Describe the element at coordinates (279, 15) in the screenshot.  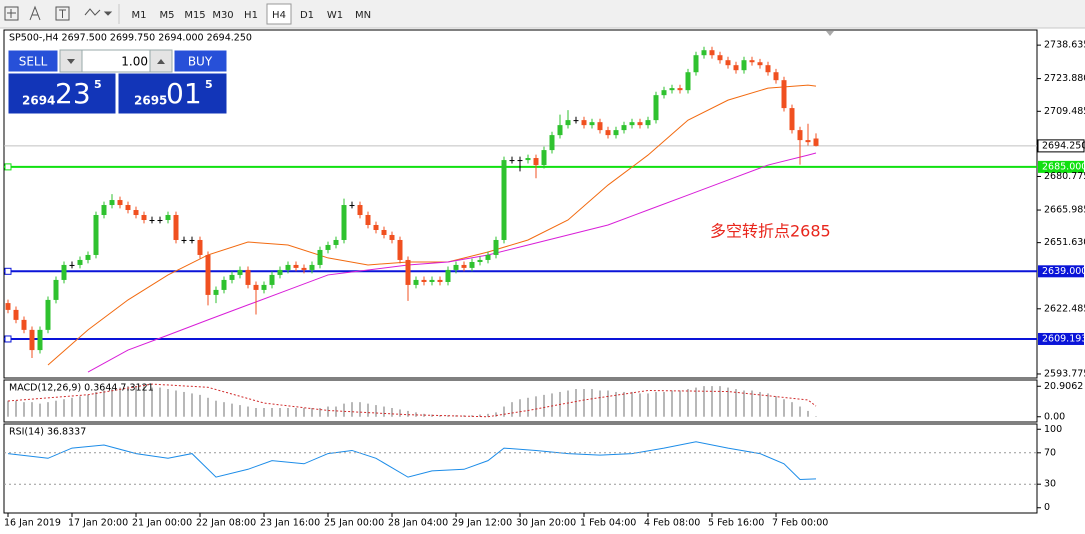
I see `timeframe-button: H4` at that location.